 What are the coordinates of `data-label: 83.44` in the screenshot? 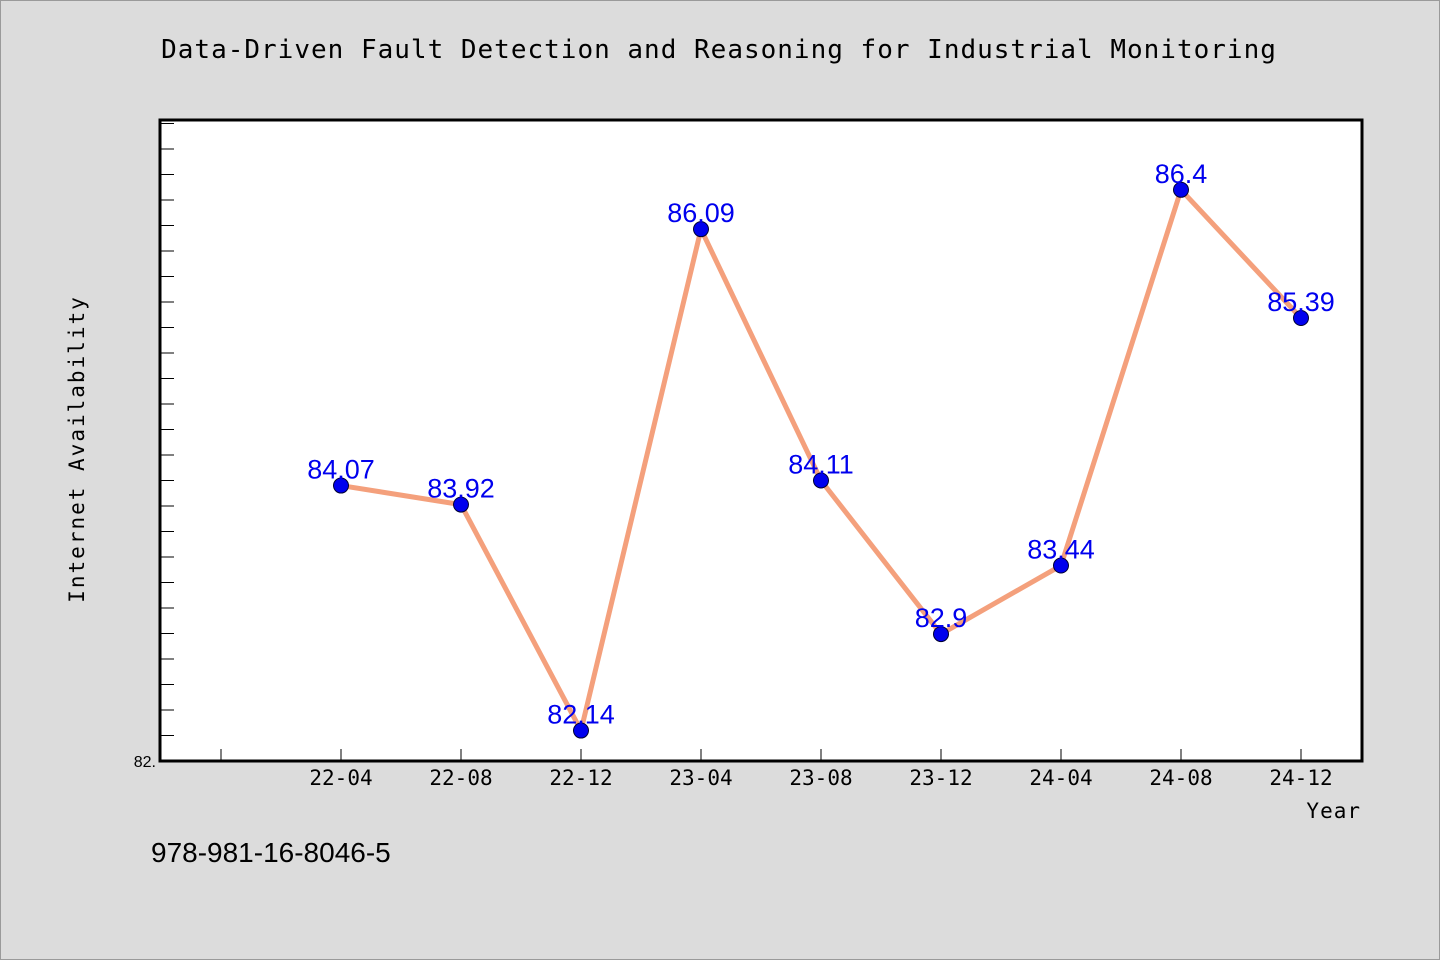 It's located at (1061, 550).